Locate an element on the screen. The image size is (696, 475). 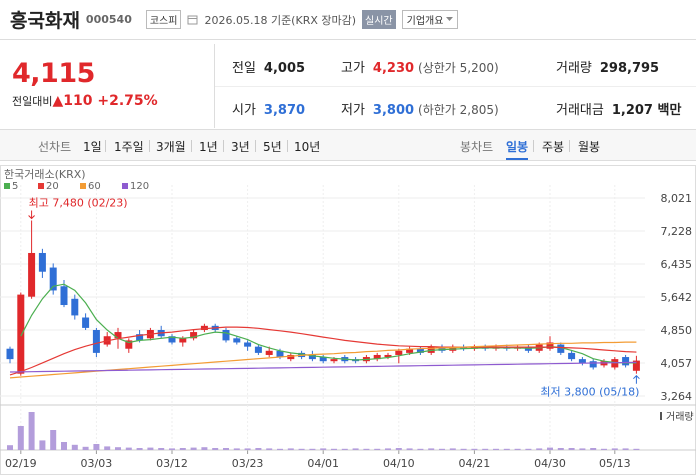
company-info-dropdown: 기업개요 is located at coordinates (430, 19).